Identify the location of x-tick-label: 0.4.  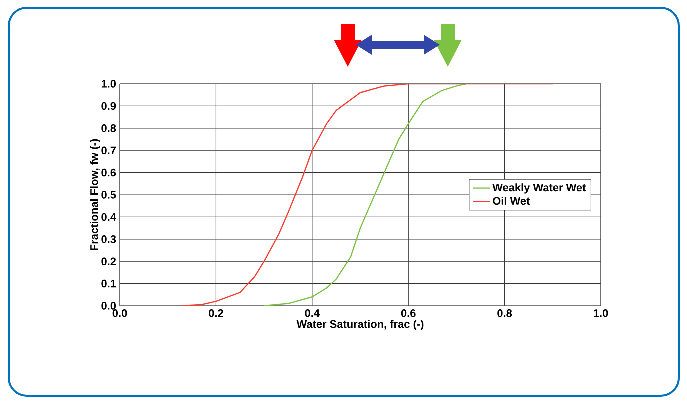
(312, 314).